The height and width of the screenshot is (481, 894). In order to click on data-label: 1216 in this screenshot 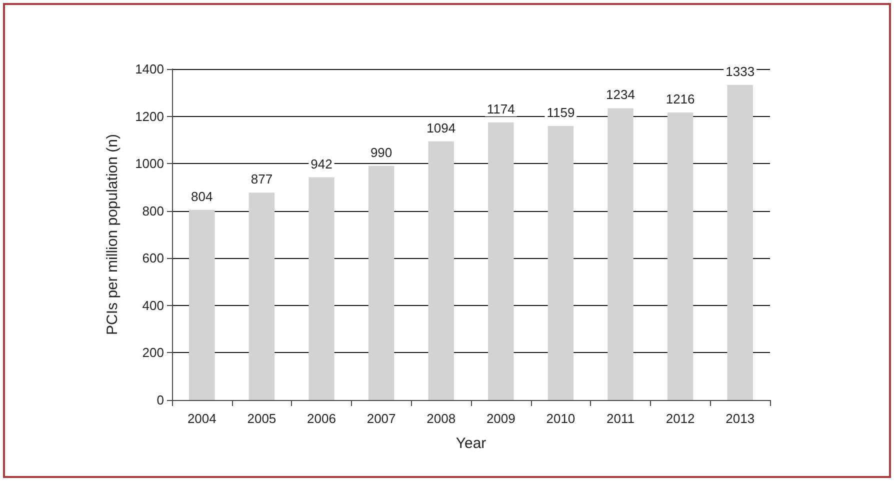, I will do `click(680, 99)`.